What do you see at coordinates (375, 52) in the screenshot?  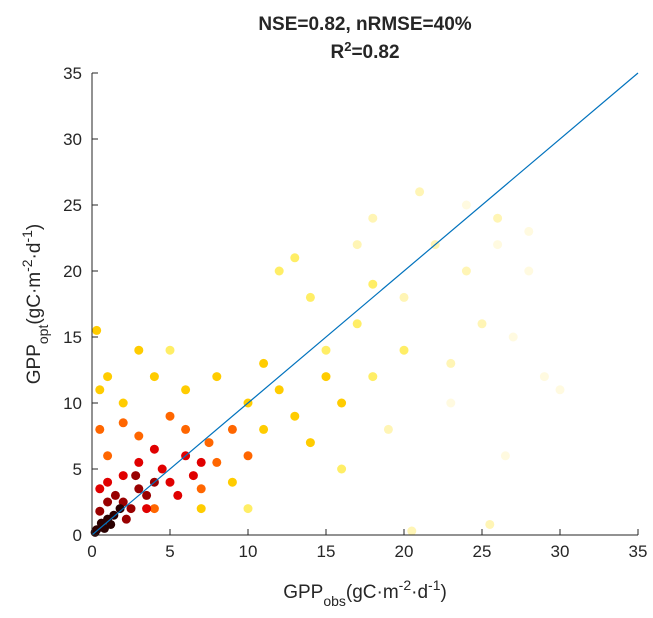 I see `subtitle-part: =0.82` at bounding box center [375, 52].